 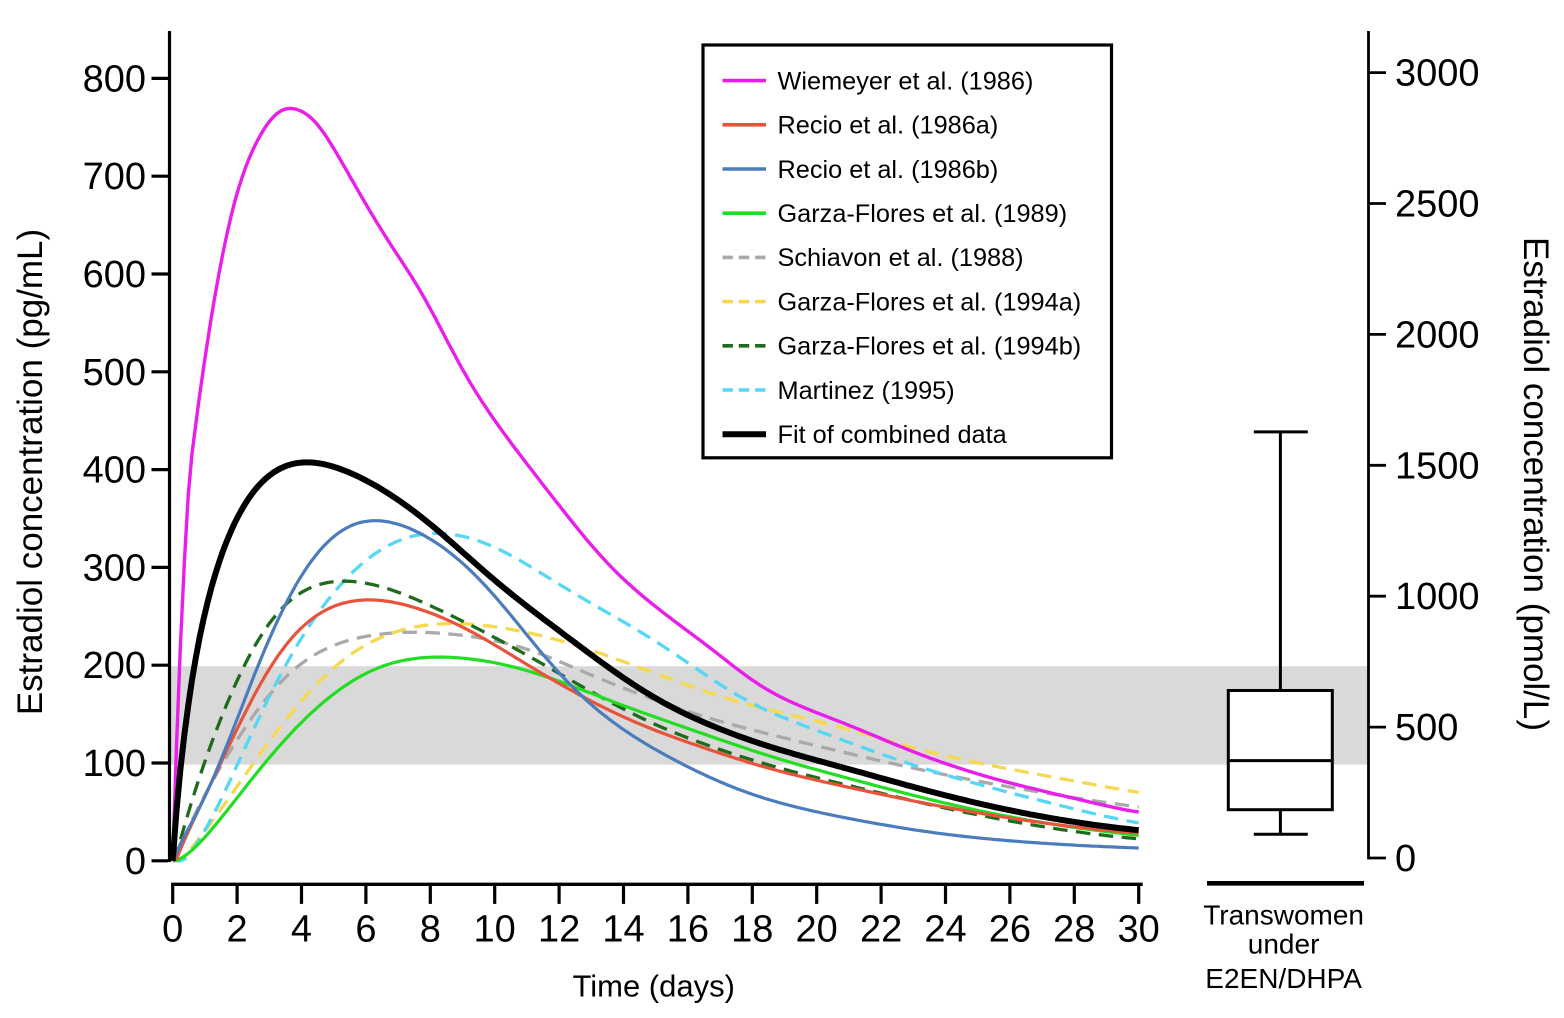 What do you see at coordinates (430, 930) in the screenshot?
I see `svg-text: 8` at bounding box center [430, 930].